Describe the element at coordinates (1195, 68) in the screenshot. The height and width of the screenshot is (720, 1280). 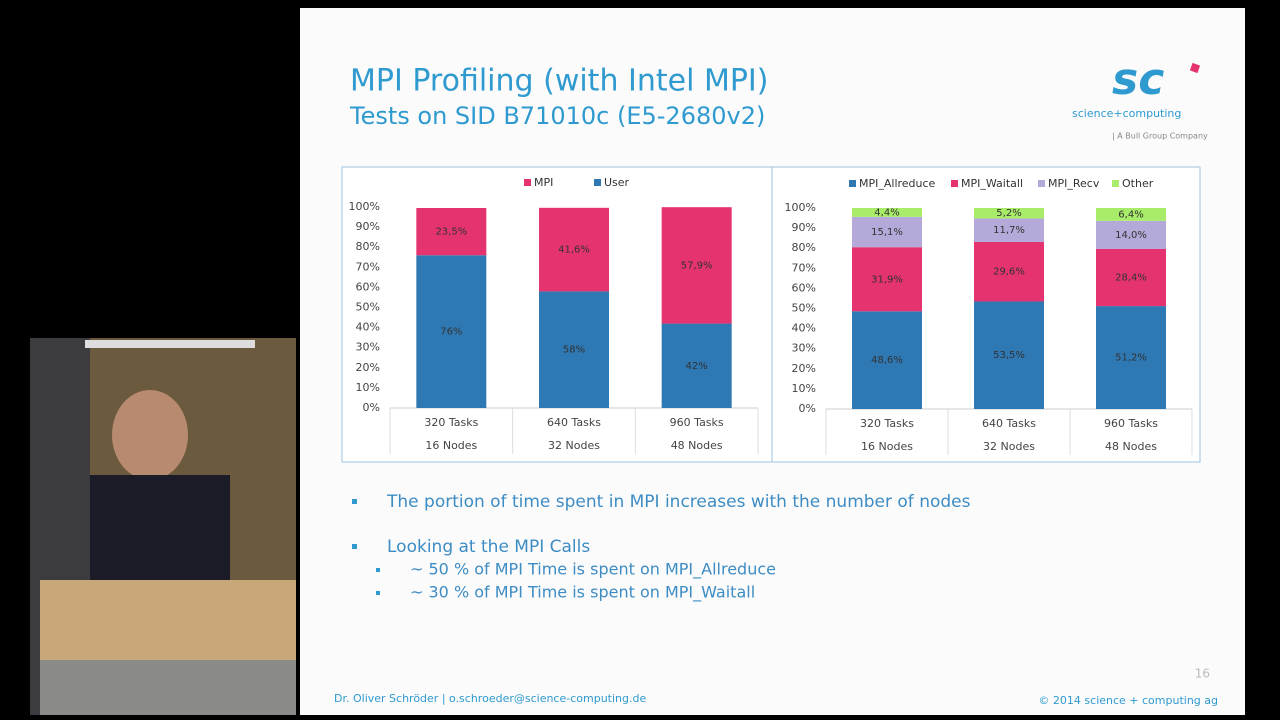
I see `logo-dot` at that location.